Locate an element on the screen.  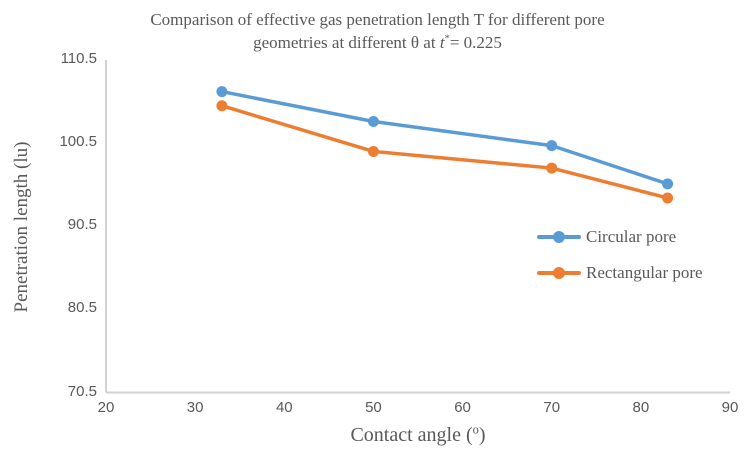
legend: Circular pore Rectangular pore is located at coordinates (620, 255).